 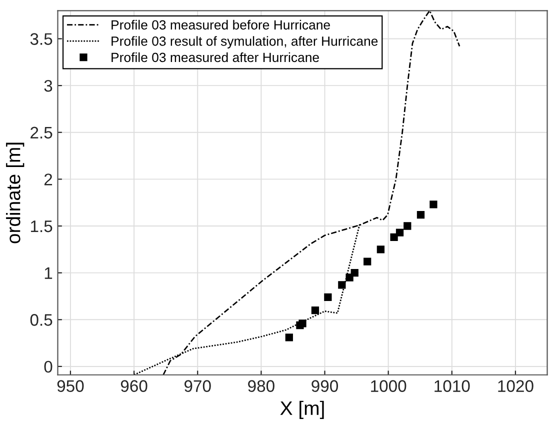 I want to click on y-tick-label: 1.5, so click(x=41, y=226).